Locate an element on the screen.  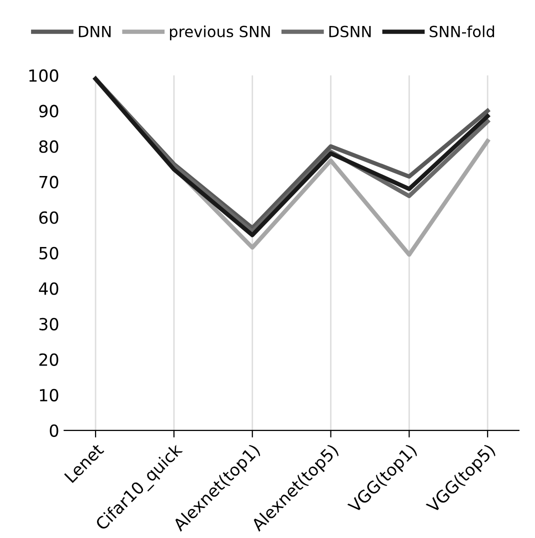
y-tick-label: 90 is located at coordinates (48, 111).